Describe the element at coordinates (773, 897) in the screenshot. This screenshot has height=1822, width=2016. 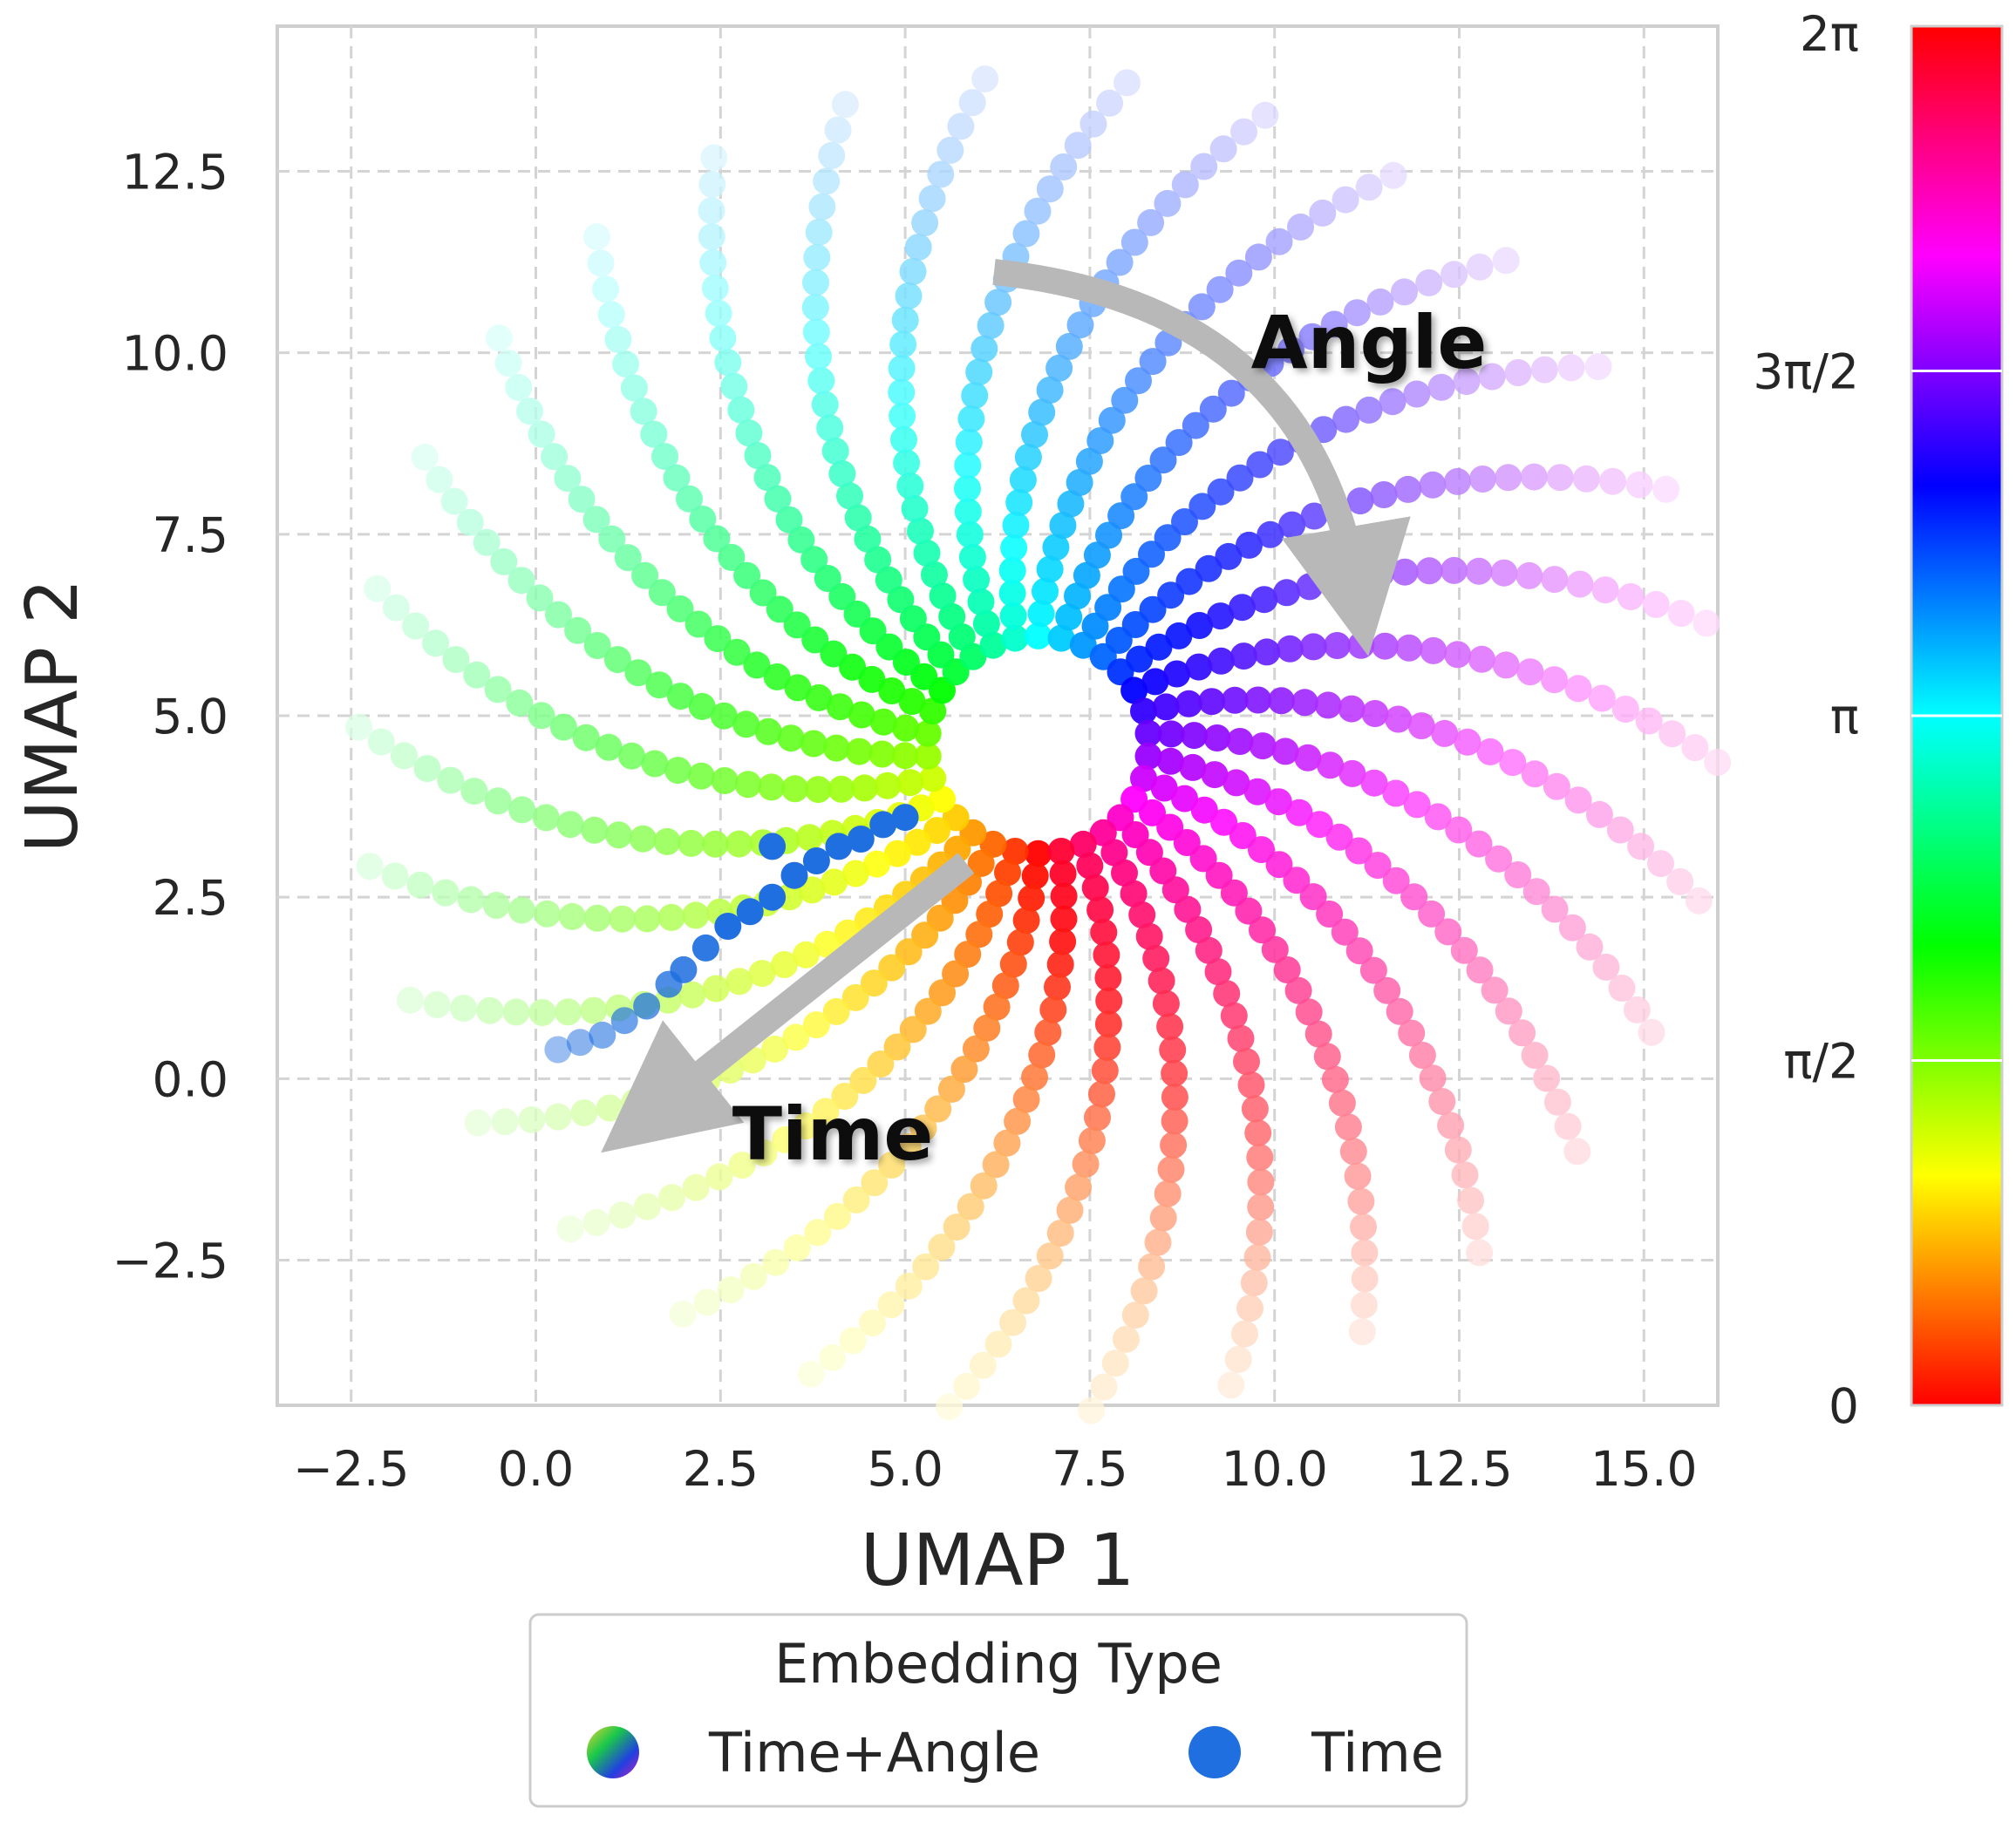
I see `time-point` at that location.